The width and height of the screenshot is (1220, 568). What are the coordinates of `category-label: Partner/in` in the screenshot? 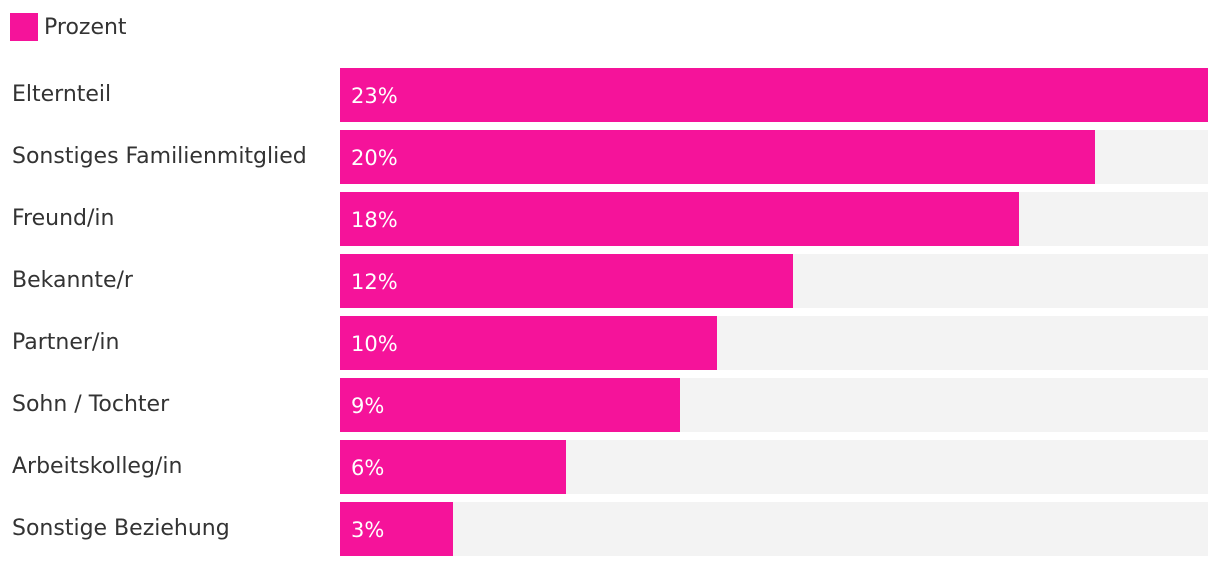 It's located at (66, 342).